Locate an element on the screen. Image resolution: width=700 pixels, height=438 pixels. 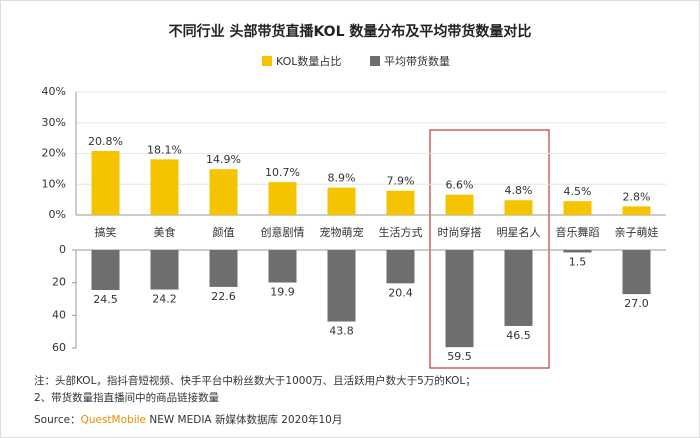
data-label: 8.9% is located at coordinates (342, 178).